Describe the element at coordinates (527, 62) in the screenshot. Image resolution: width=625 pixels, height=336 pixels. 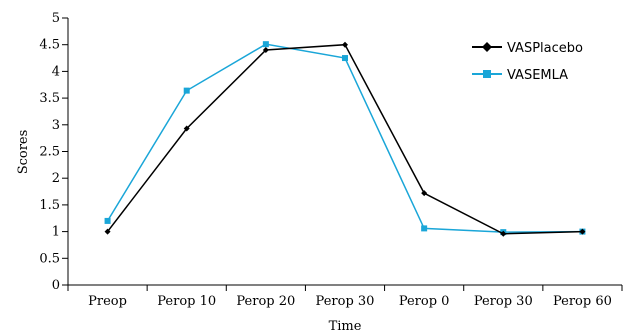
I see `legend: VASPlacebo VASEMLA` at that location.